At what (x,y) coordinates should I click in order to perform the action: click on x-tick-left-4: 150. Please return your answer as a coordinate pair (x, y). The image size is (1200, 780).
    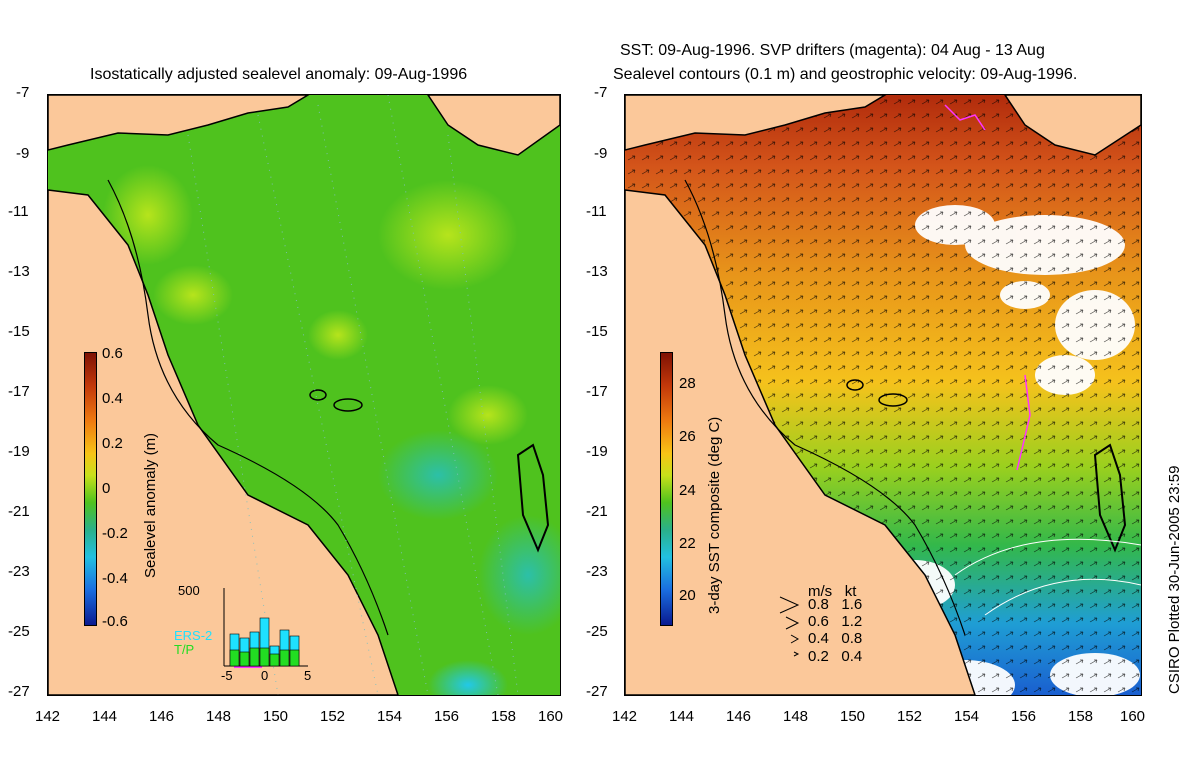
    Looking at the image, I should click on (276, 716).